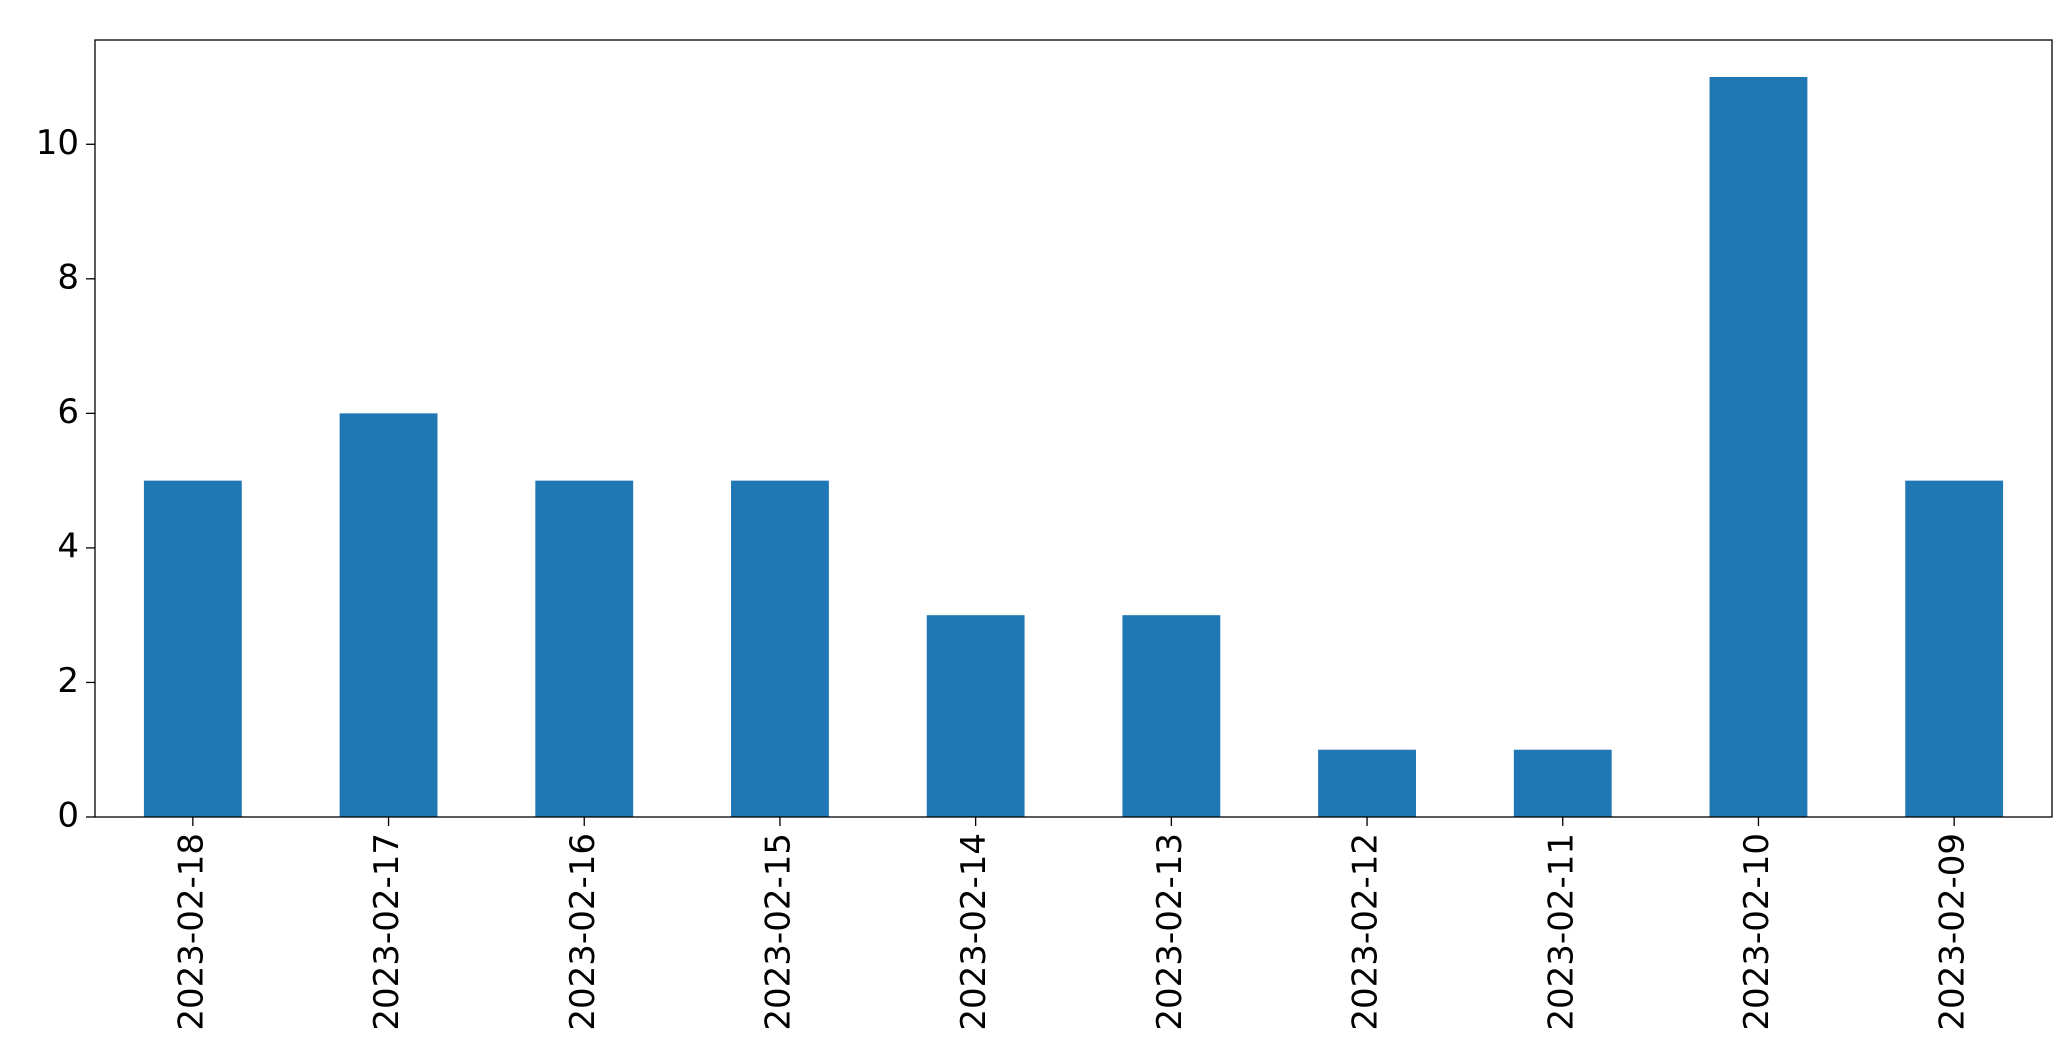 The height and width of the screenshot is (1061, 2071). What do you see at coordinates (68, 546) in the screenshot?
I see `y-tick-label: 4` at bounding box center [68, 546].